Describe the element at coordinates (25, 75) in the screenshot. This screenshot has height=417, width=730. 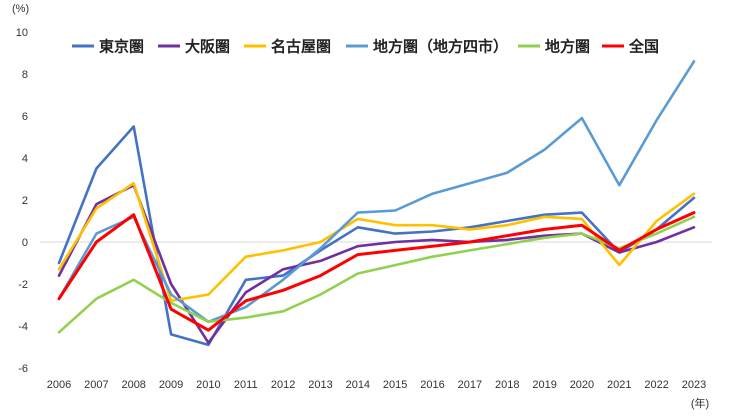
I see `y-tick-label: 8` at that location.